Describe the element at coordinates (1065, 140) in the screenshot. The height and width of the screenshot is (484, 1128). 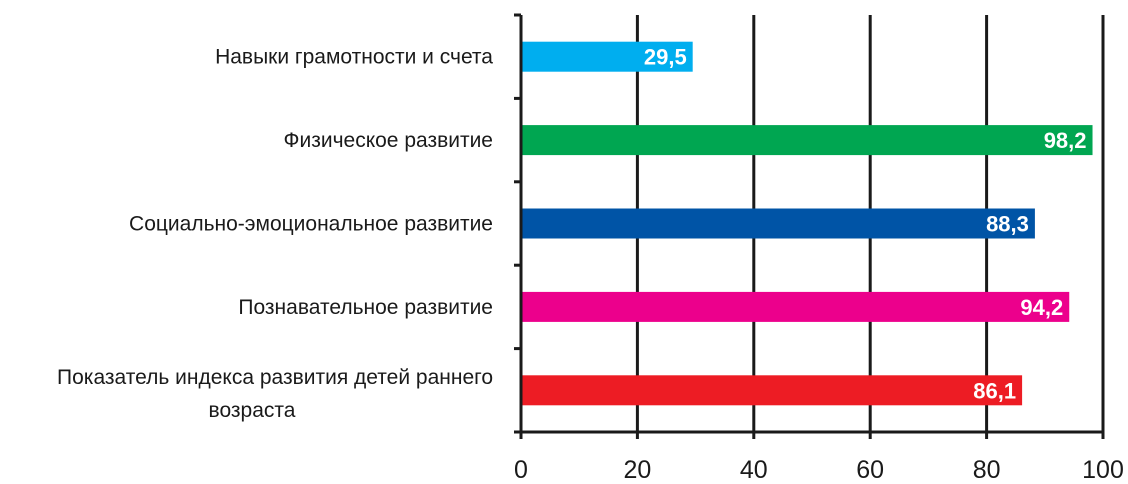
I see `data-label: 98,2` at that location.